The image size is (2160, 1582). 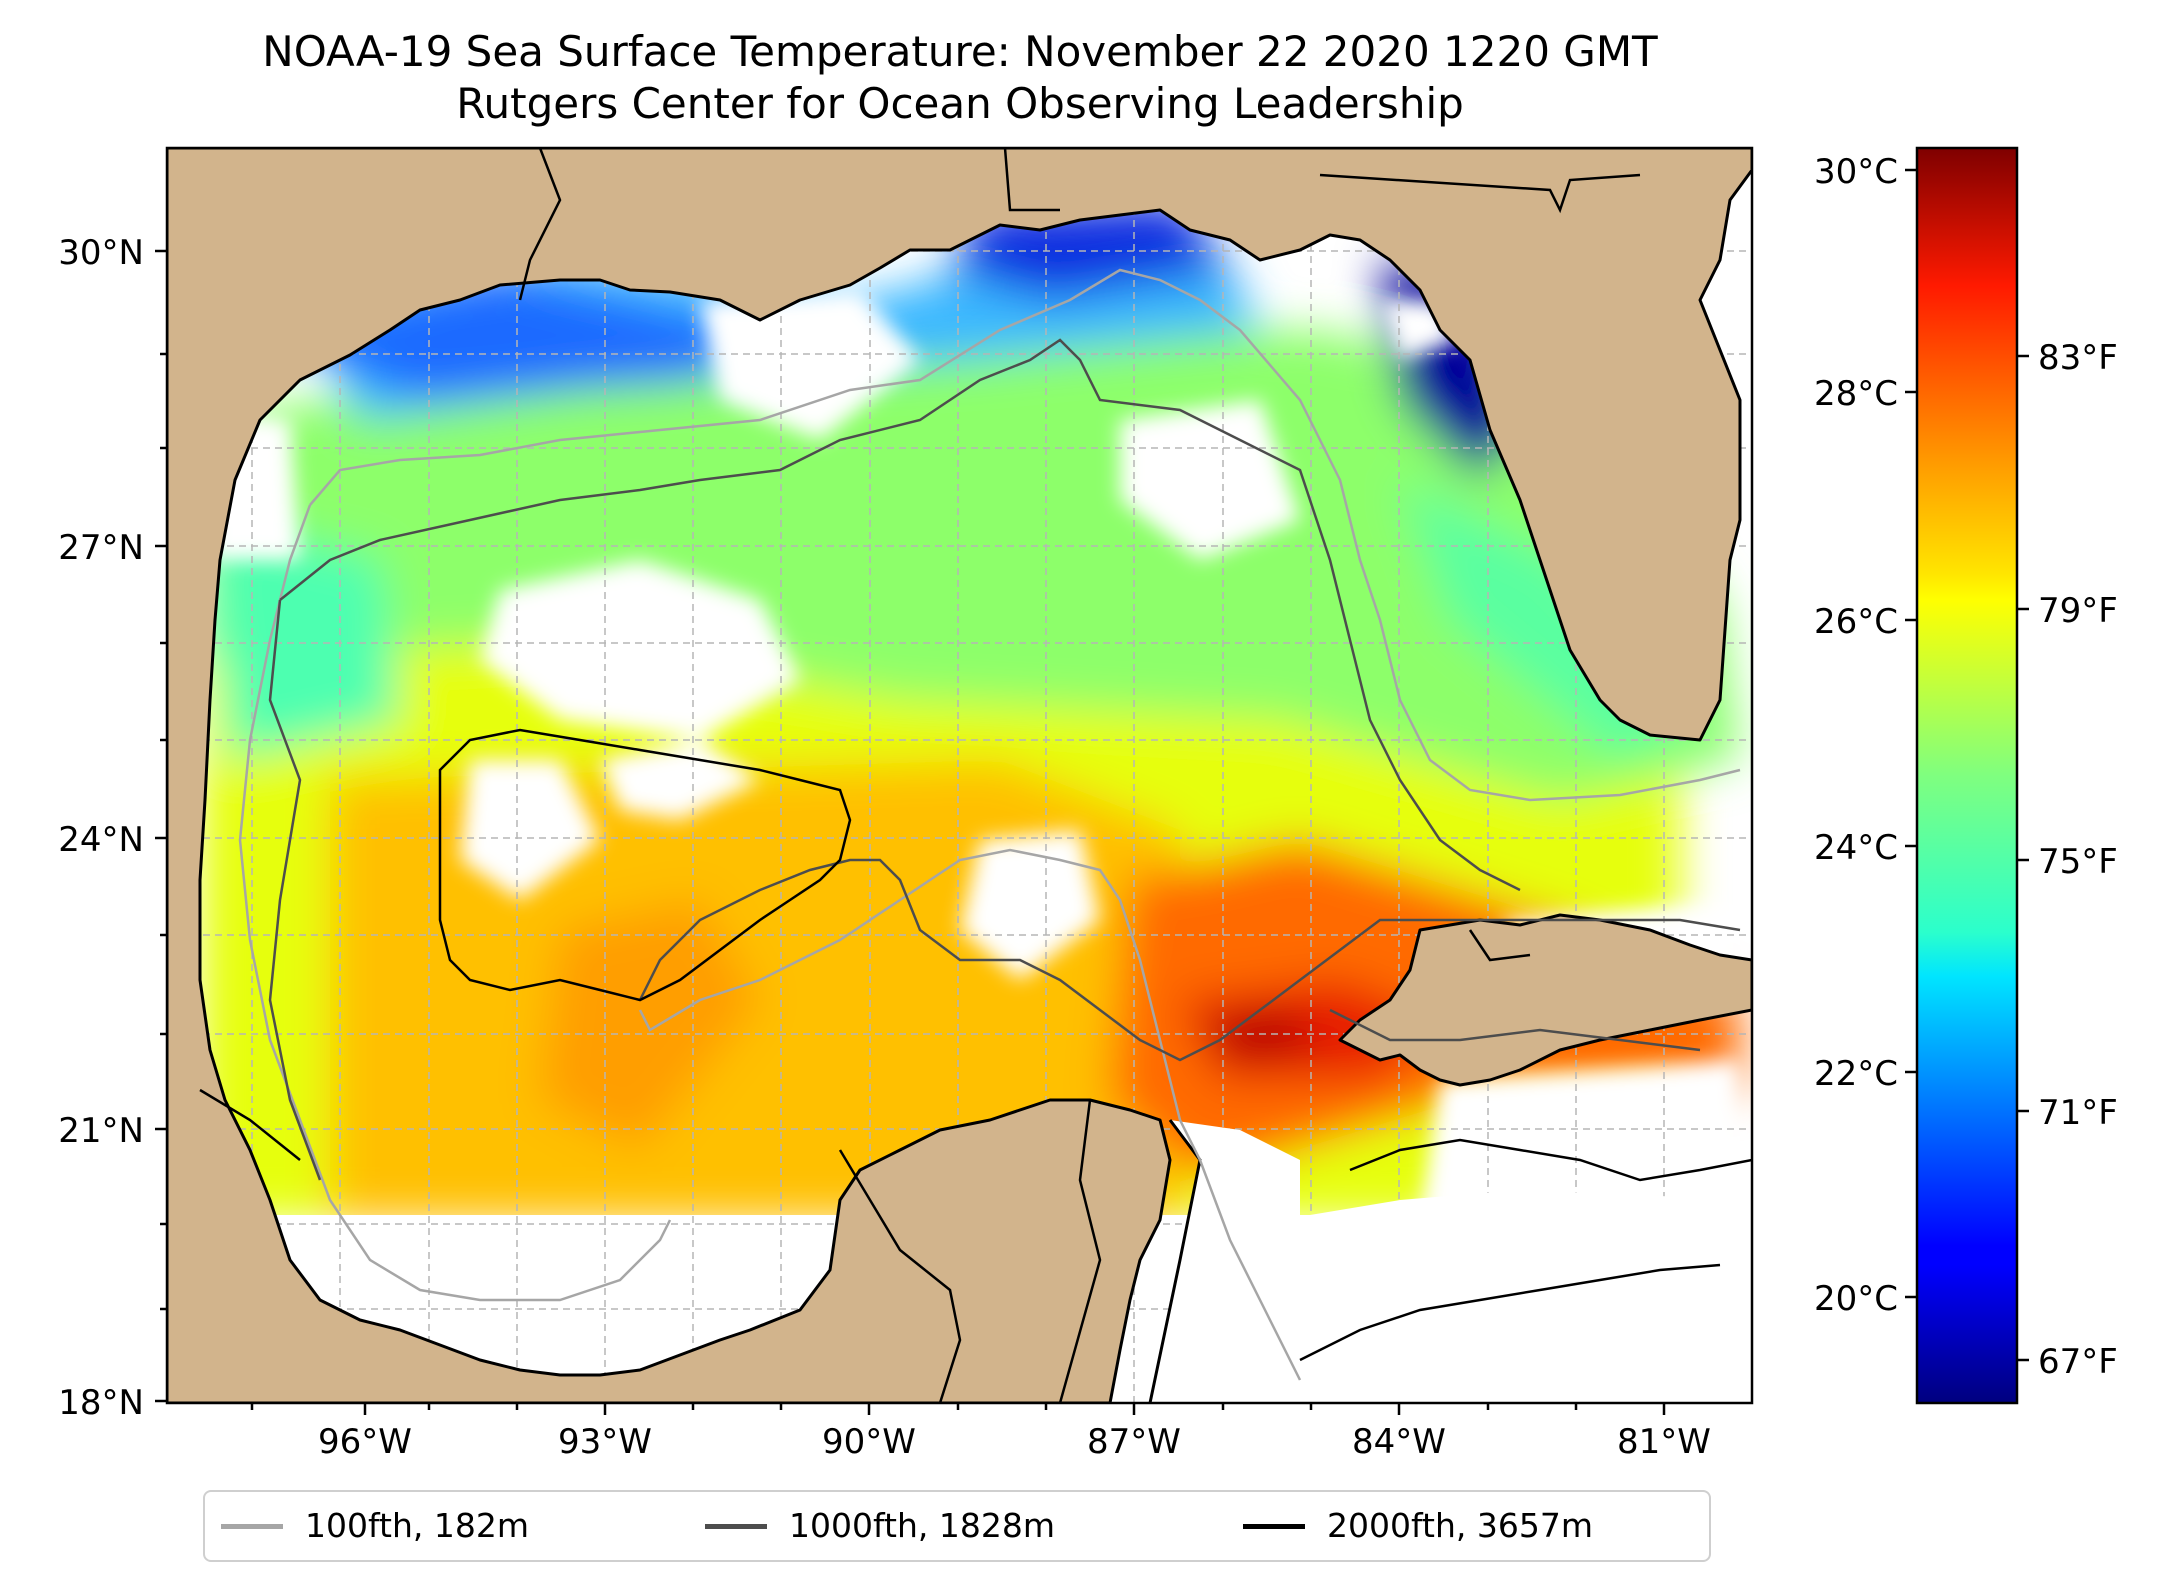 What do you see at coordinates (2078, 1362) in the screenshot?
I see `colorbar-tick-67f: 67°F` at bounding box center [2078, 1362].